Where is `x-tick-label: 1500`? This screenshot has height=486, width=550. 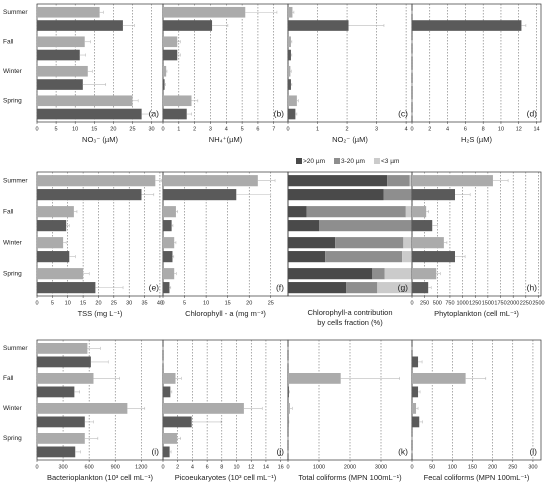
x-tick-label: 1500 is located at coordinates (488, 303).